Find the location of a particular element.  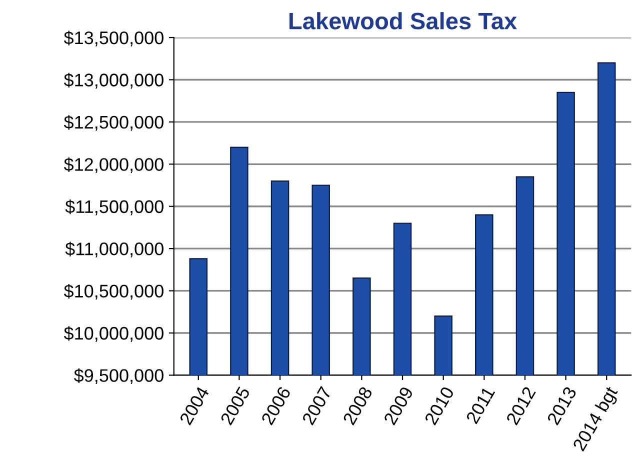

y-tick-label: $10,500,000 is located at coordinates (114, 292).